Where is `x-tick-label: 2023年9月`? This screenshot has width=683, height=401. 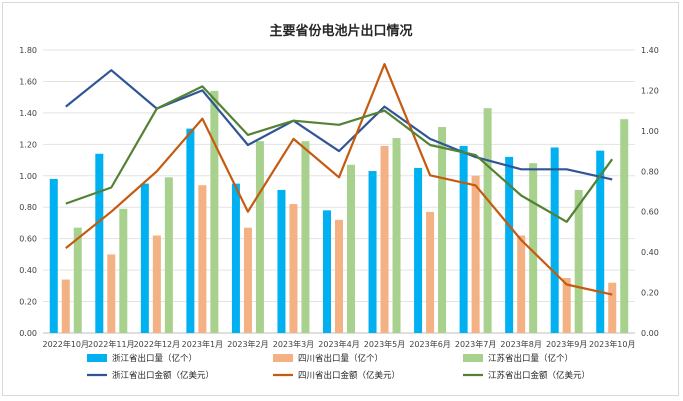 x-tick-label: 2023年9月 is located at coordinates (566, 344).